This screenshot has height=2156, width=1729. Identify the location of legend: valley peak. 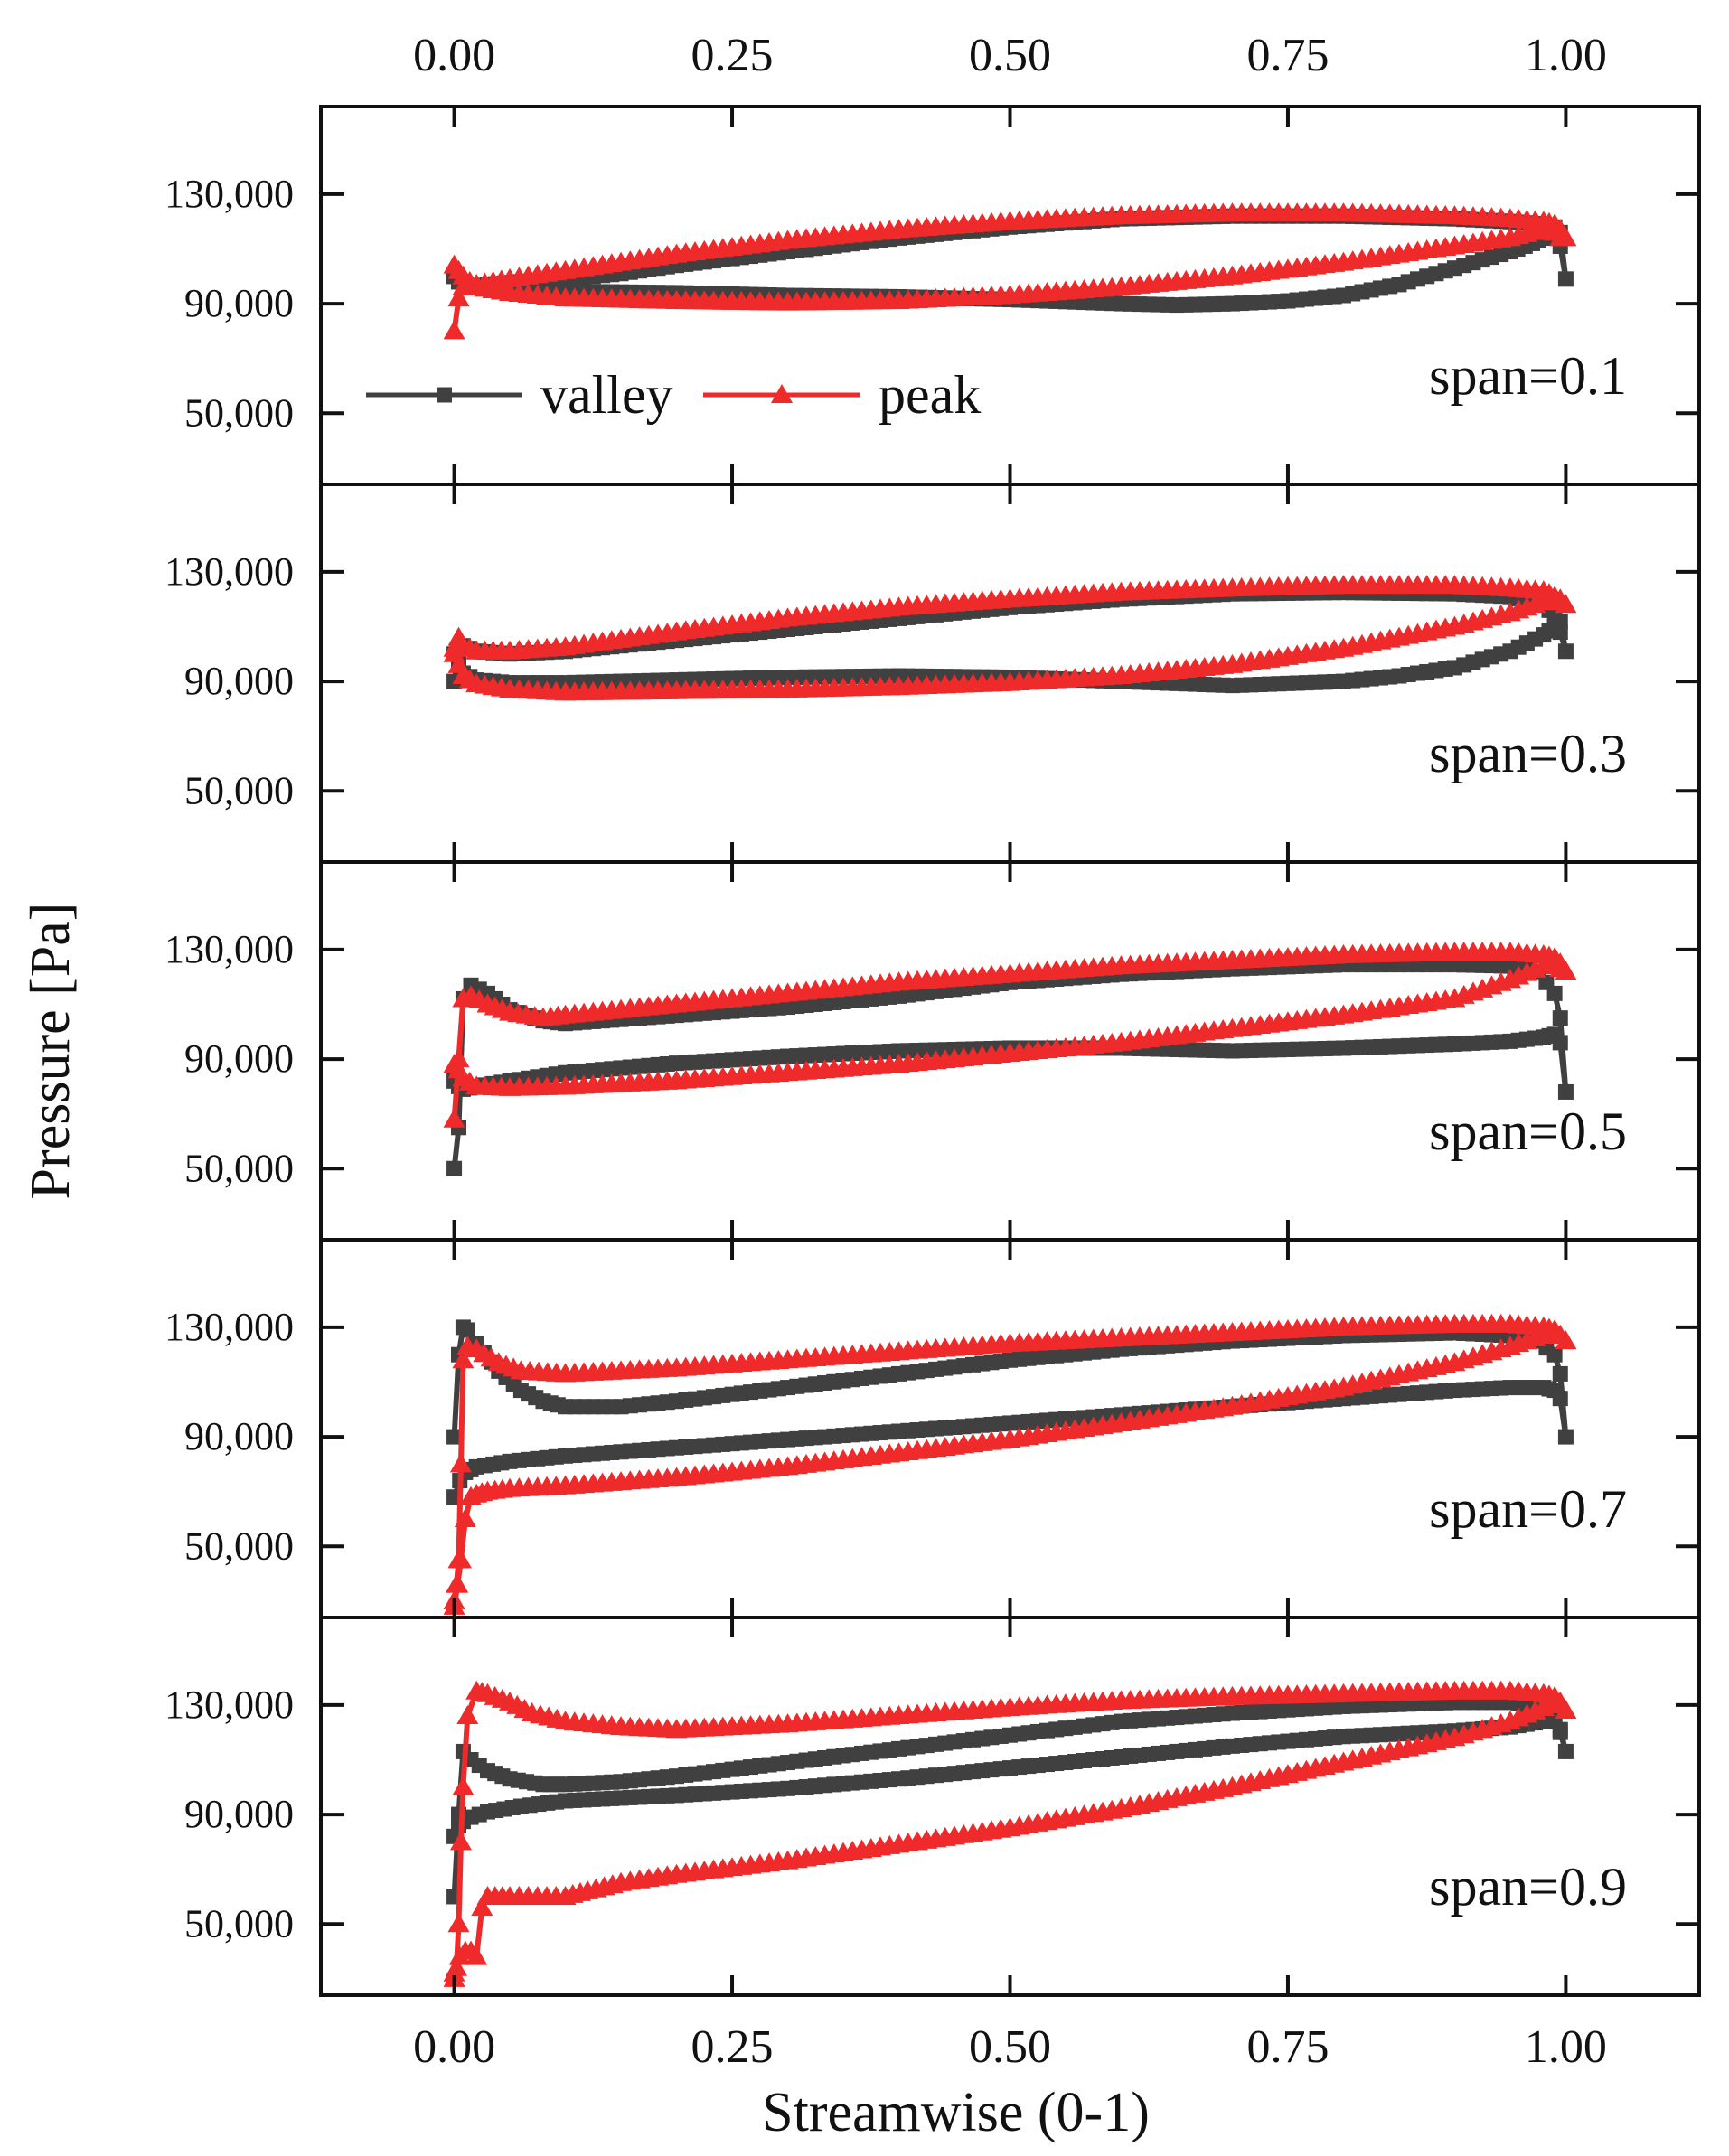
(673, 395).